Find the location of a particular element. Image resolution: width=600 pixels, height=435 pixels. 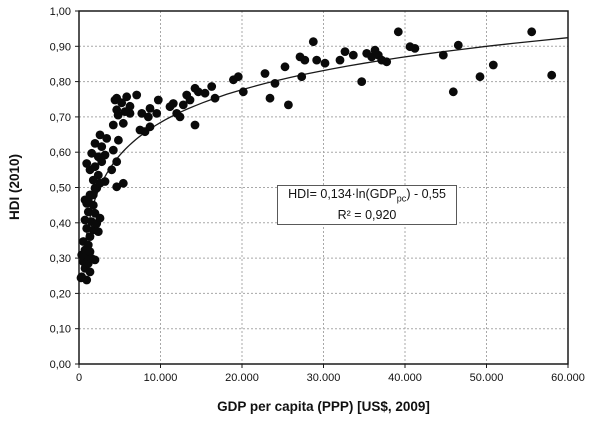

y-tick-label: 0,30 is located at coordinates (60, 259).